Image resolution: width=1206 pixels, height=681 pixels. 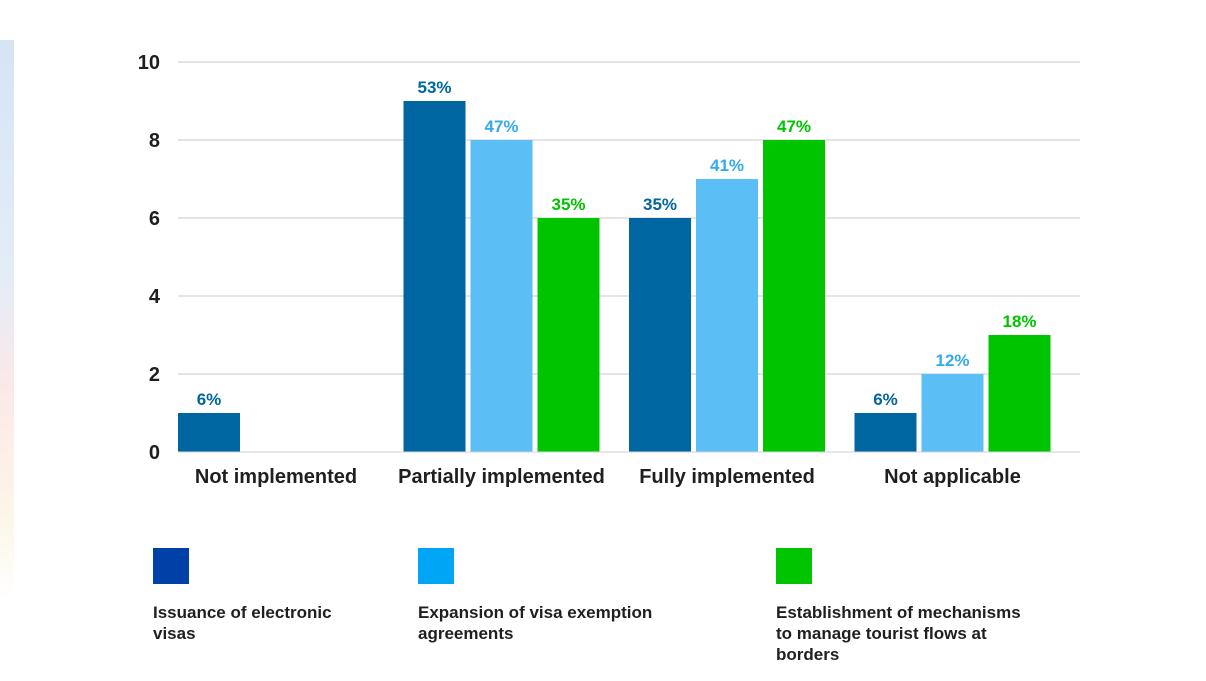 What do you see at coordinates (276, 477) in the screenshot?
I see `x-category-label: Not implemented` at bounding box center [276, 477].